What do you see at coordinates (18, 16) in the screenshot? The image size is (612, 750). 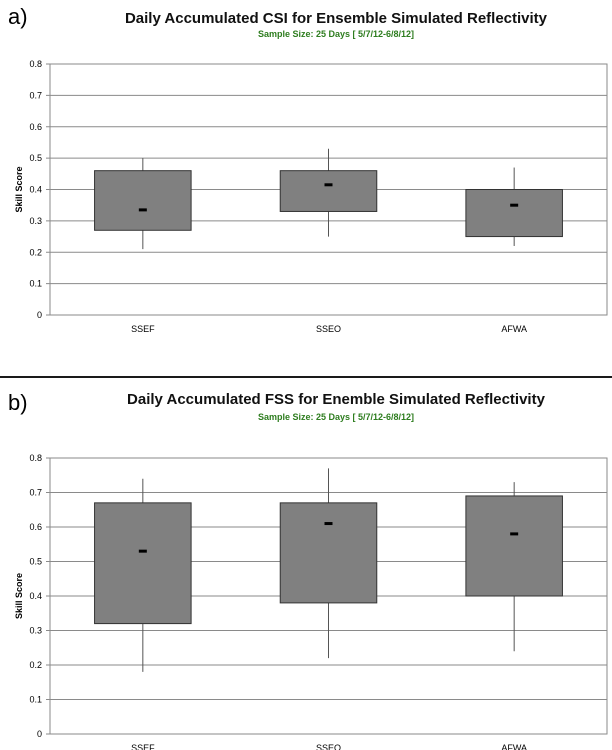 I see `panel-label: a)` at bounding box center [18, 16].